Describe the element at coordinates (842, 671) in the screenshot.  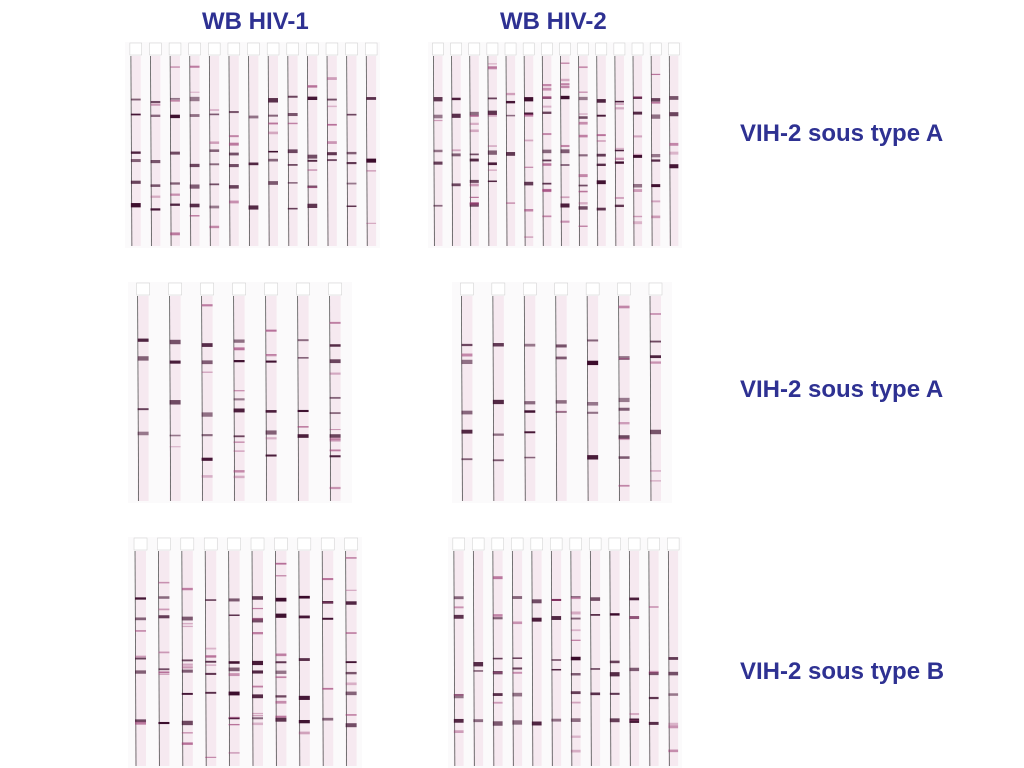
I see `row-label: VIH-2 sous type B` at that location.